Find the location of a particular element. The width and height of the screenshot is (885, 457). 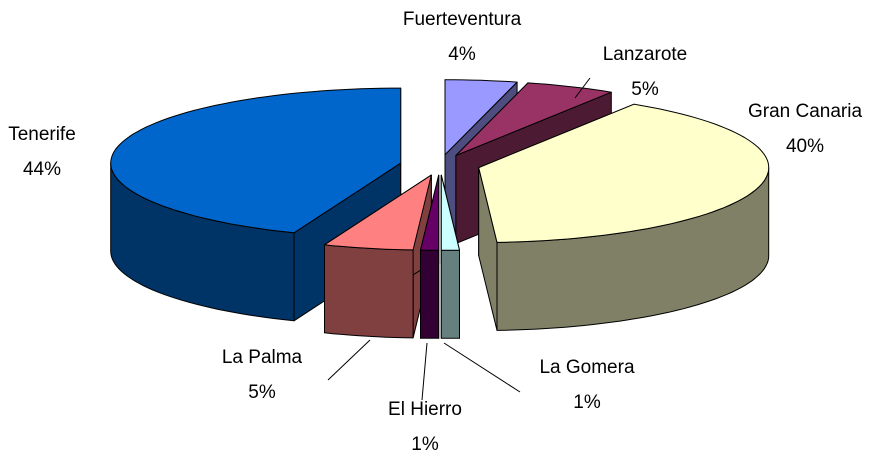

slice-label: Tenerife is located at coordinates (42, 134).